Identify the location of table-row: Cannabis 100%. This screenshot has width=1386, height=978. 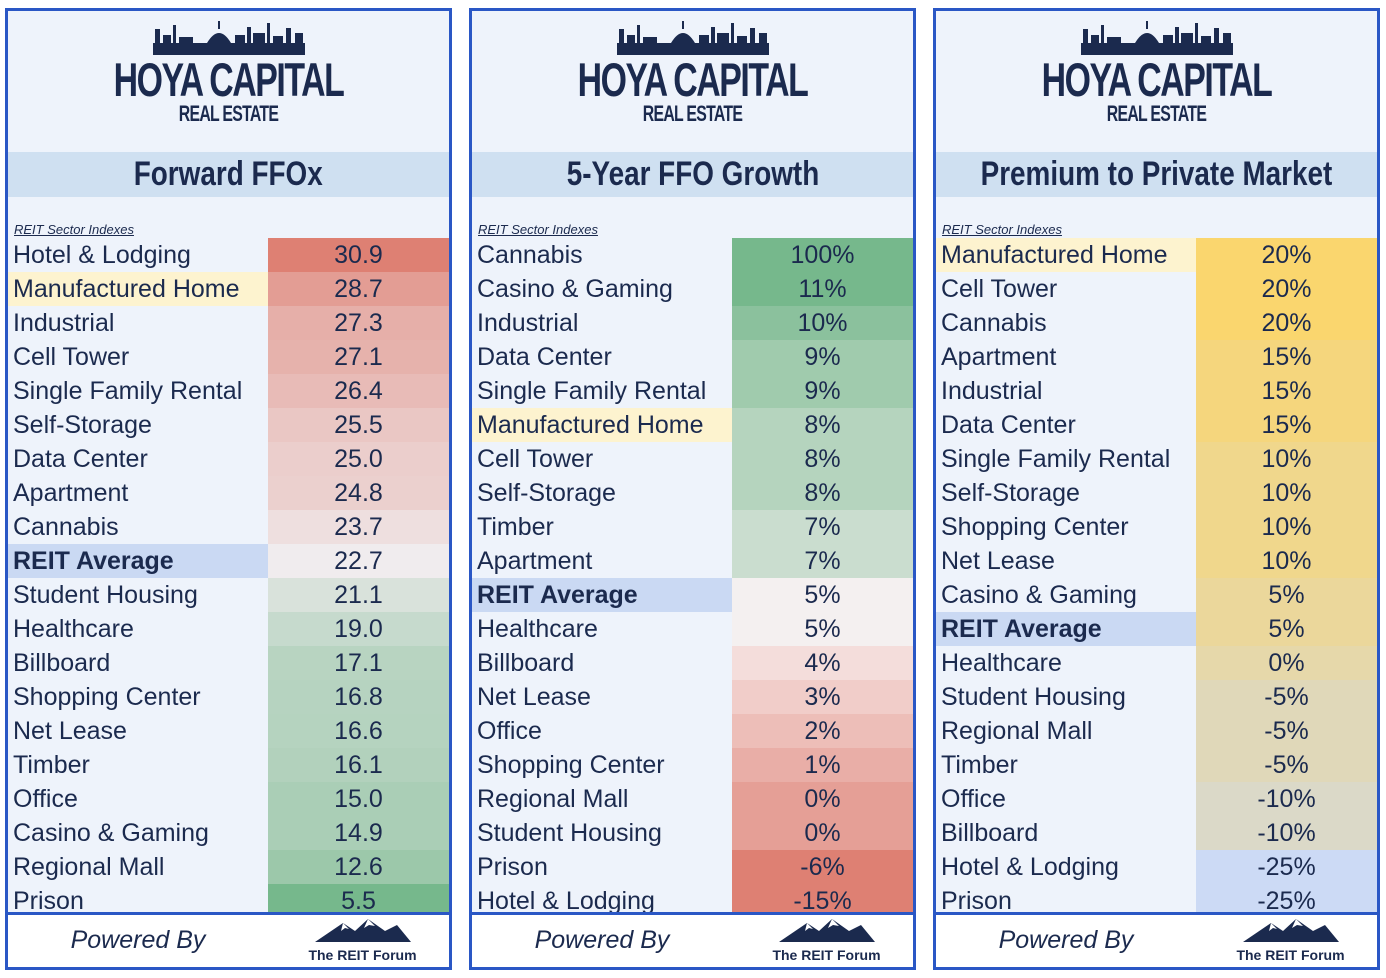
(692, 255).